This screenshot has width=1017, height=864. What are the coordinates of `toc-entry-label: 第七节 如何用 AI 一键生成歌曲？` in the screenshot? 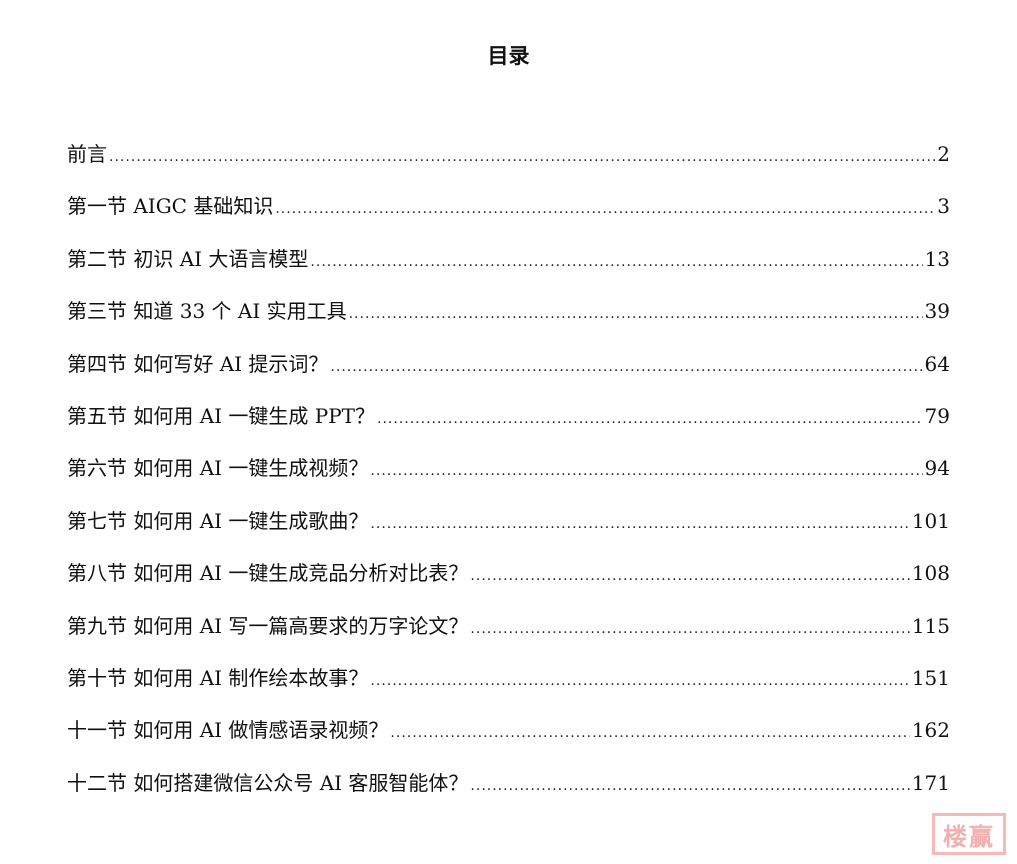 It's located at (218, 520).